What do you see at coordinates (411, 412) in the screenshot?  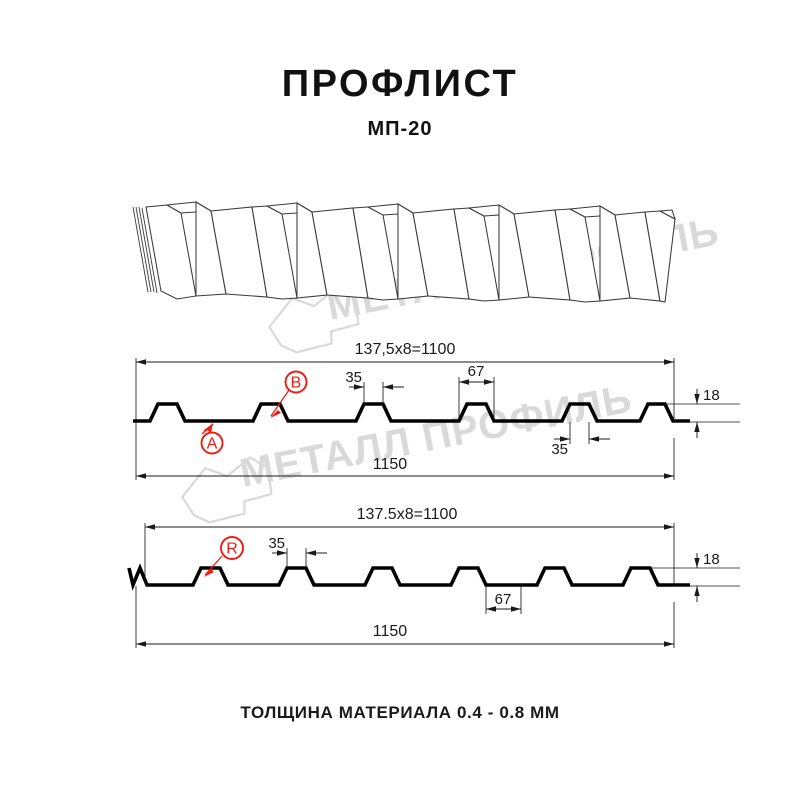 I see `section-a-profile-outline` at bounding box center [411, 412].